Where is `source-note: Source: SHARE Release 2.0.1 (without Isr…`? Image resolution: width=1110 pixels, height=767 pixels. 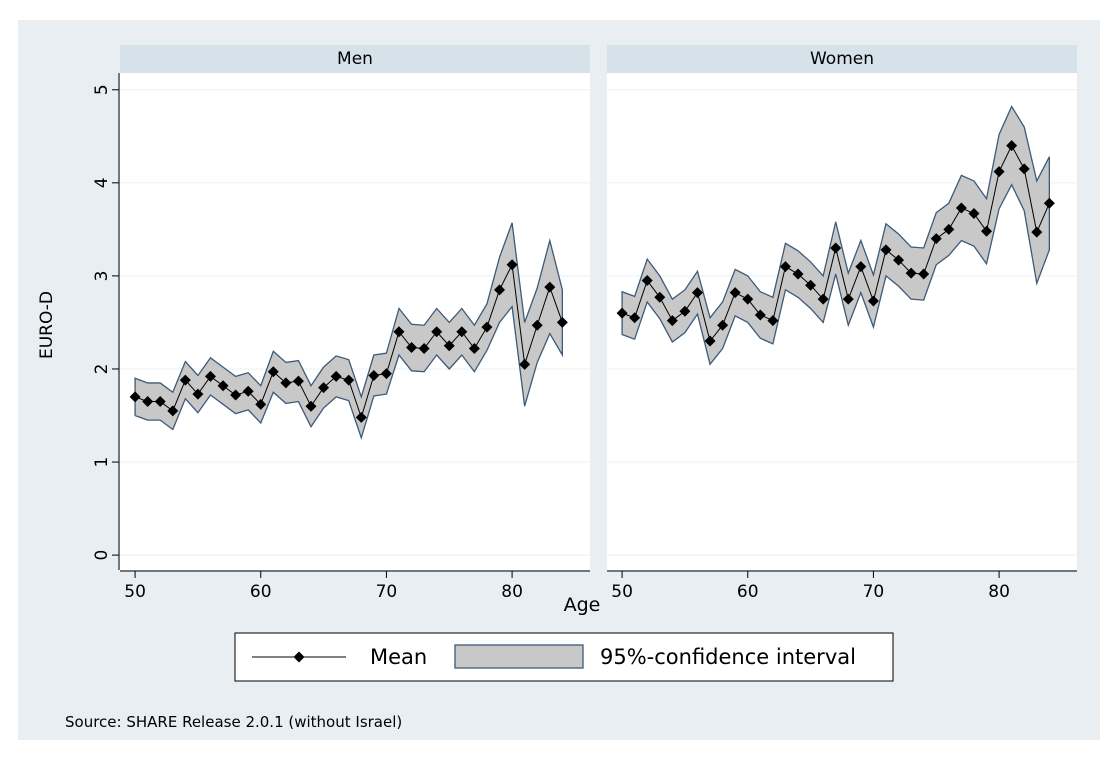 source-note: Source: SHARE Release 2.0.1 (without Isr… is located at coordinates (233, 722).